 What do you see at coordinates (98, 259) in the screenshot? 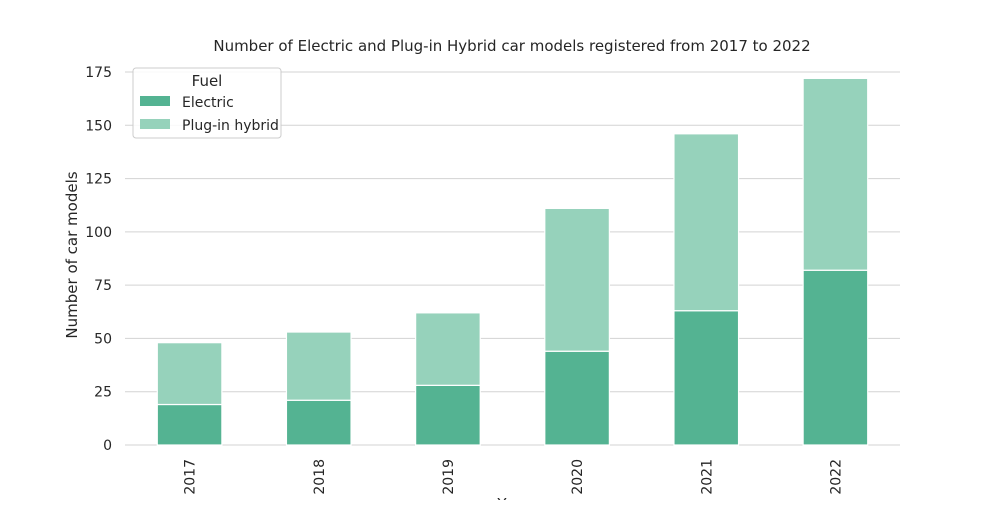
I see `y-axis-ticks: 0 25 50 75 100 125 150 175` at bounding box center [98, 259].